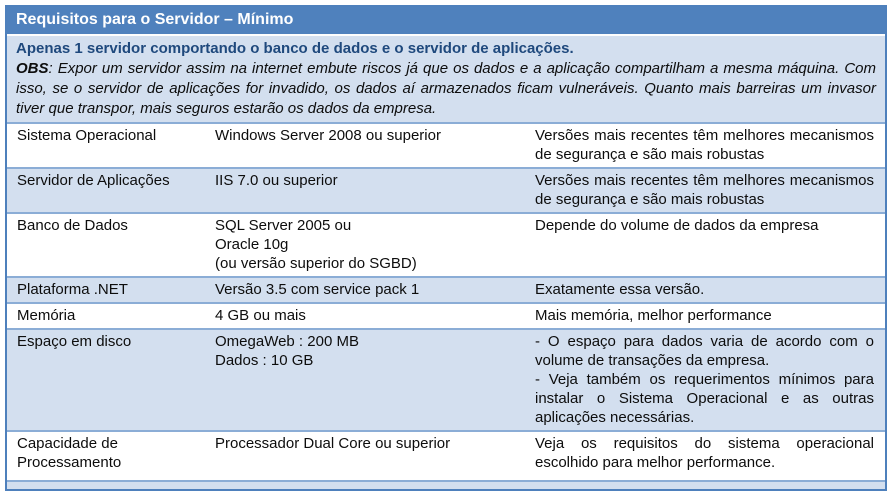 This screenshot has width=892, height=493. I want to click on cell-requirement: Servidor de Aplicações, so click(93, 180).